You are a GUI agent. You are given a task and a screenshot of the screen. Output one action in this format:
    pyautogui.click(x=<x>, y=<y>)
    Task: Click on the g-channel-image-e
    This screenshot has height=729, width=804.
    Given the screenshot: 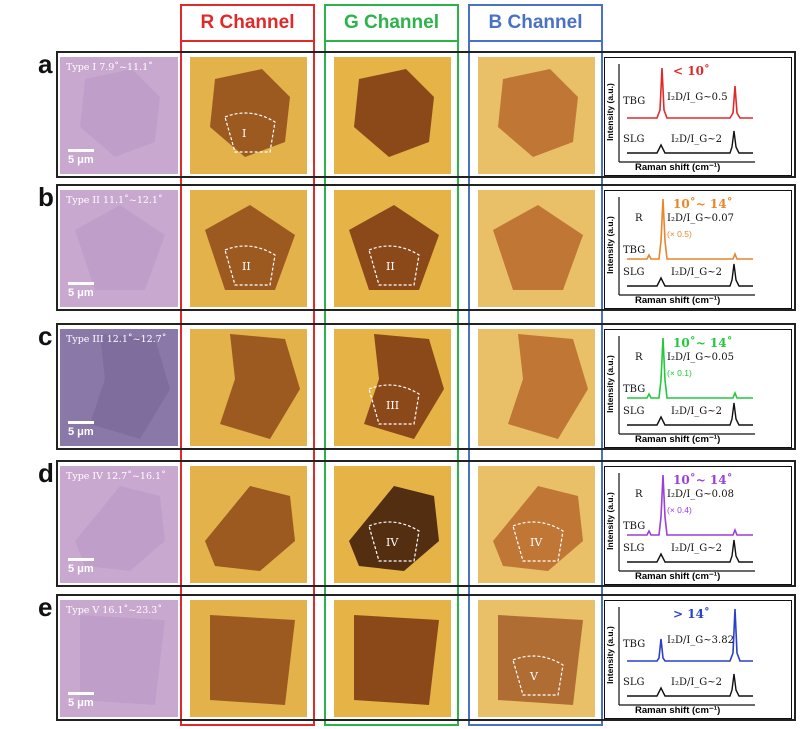 What is the action you would take?
    pyautogui.click(x=392, y=658)
    